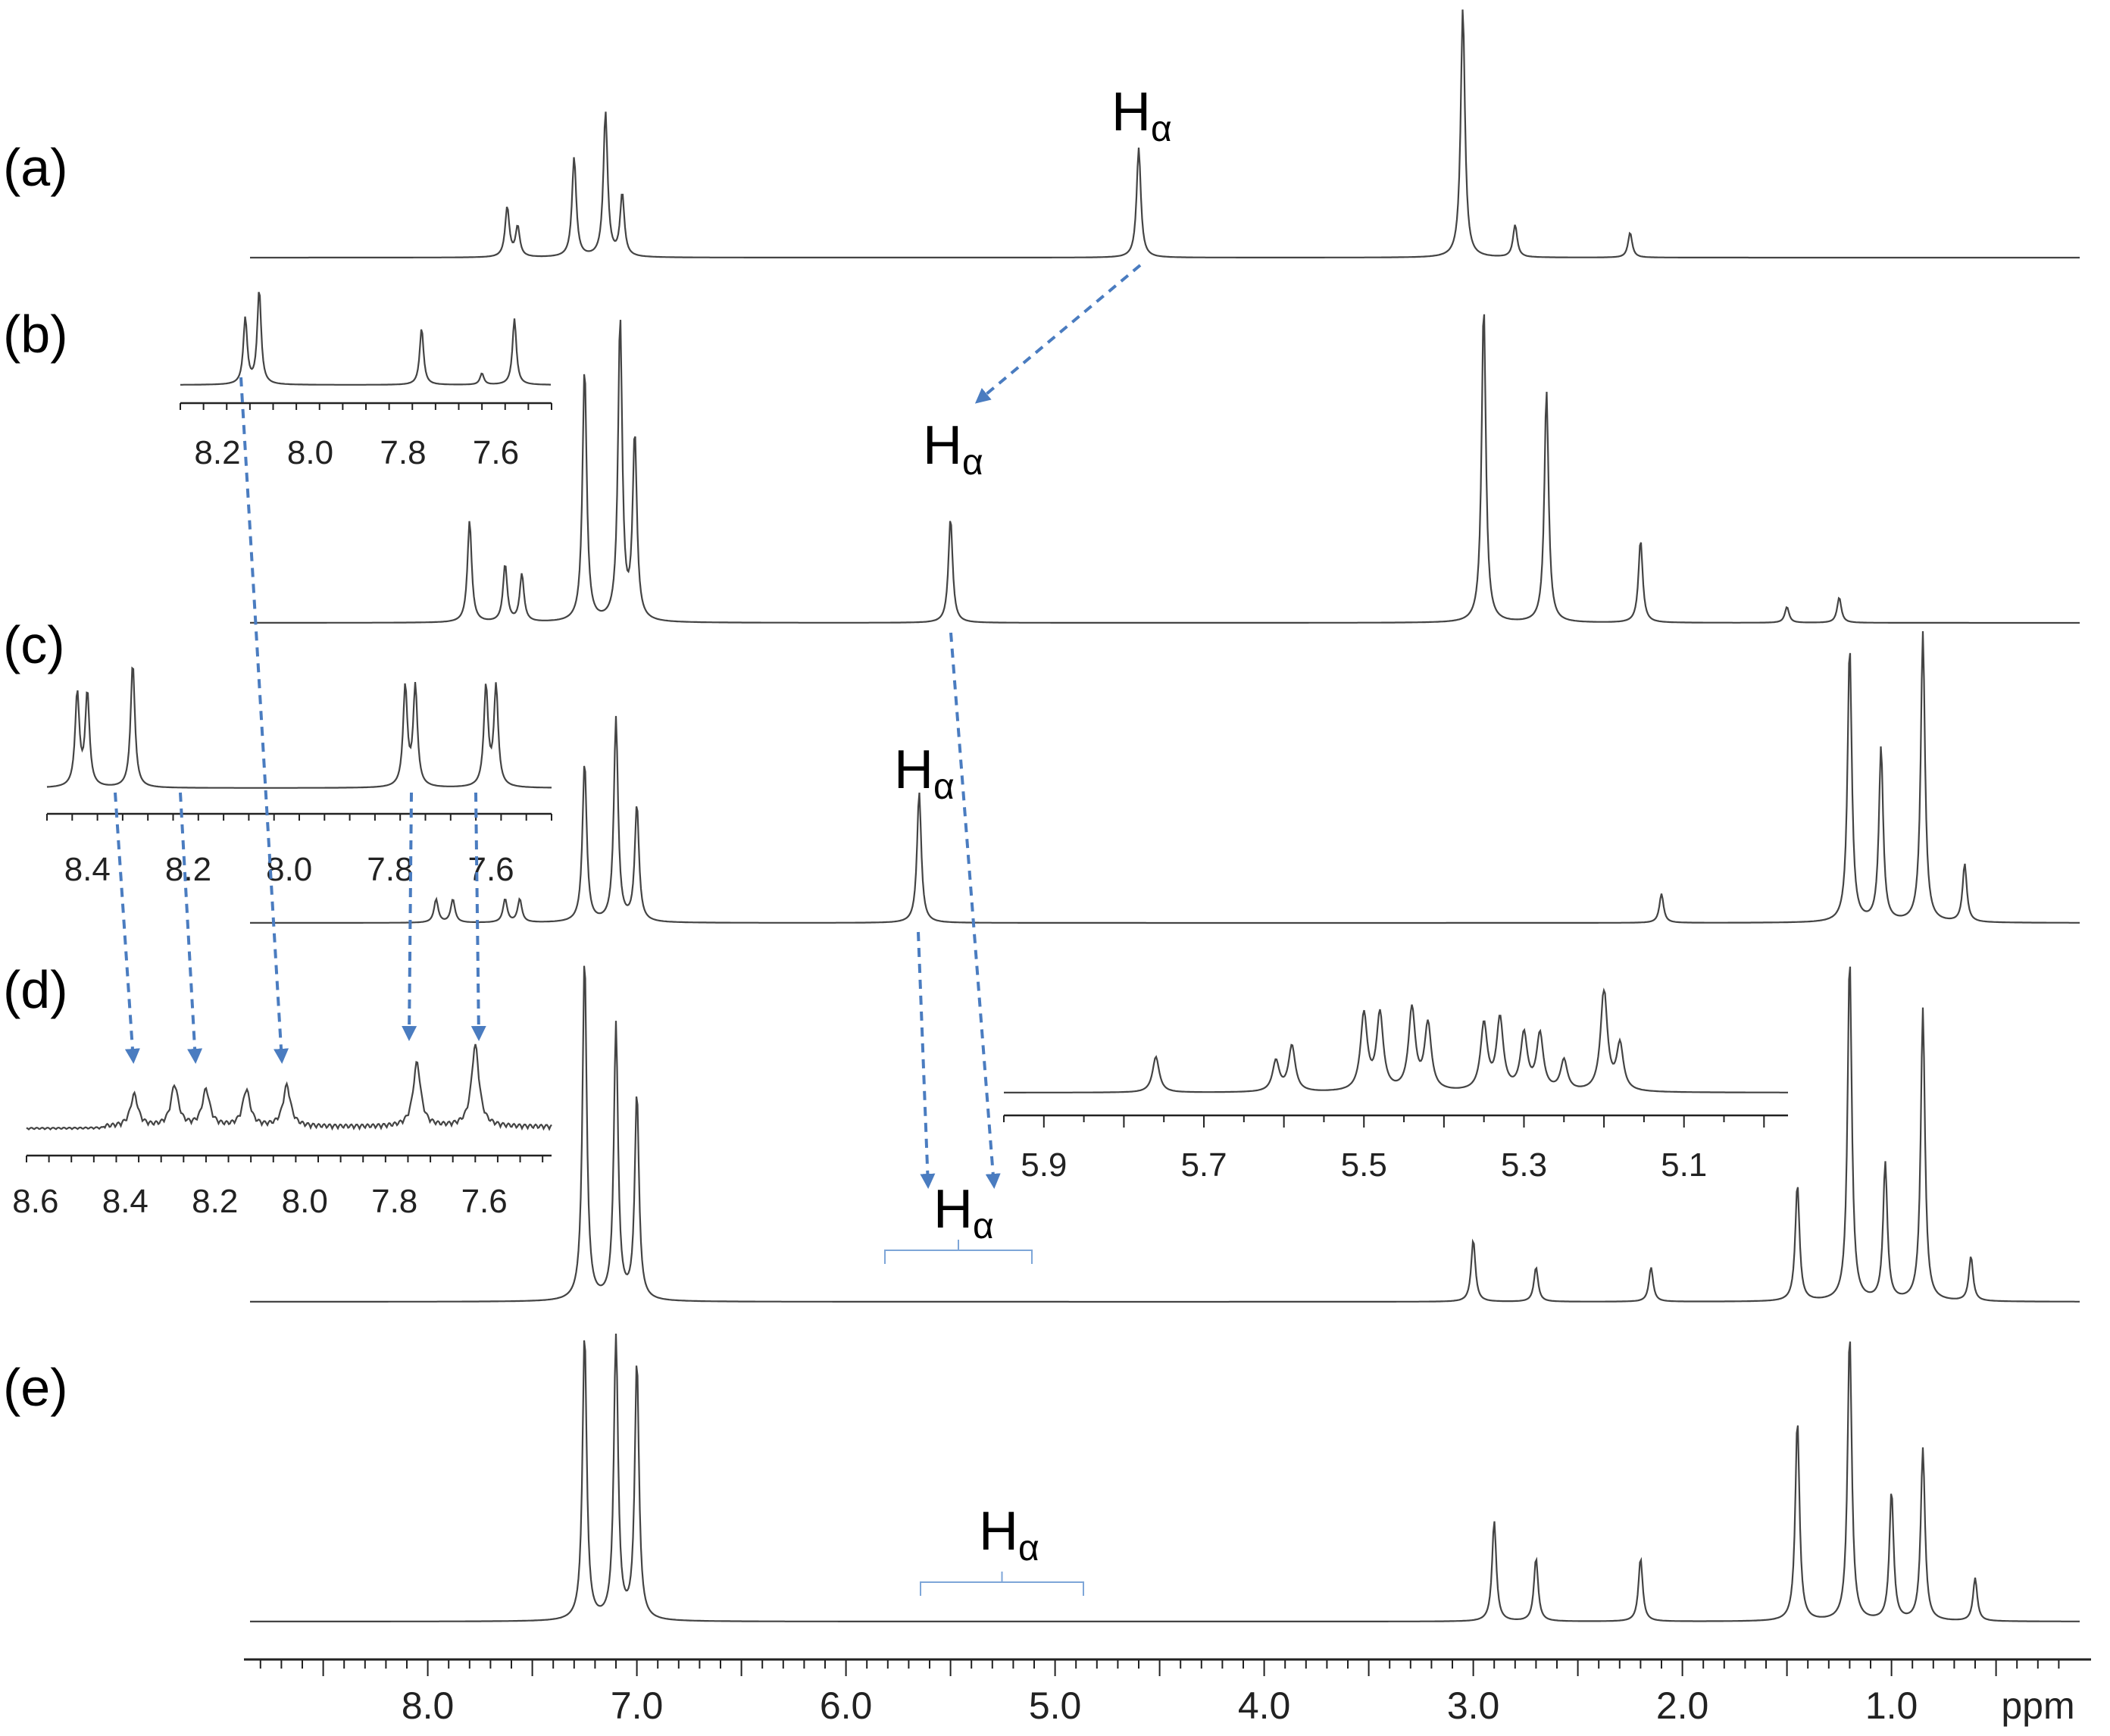  I want to click on inset-d-aromatic-tick-label: 7.6, so click(484, 1201).